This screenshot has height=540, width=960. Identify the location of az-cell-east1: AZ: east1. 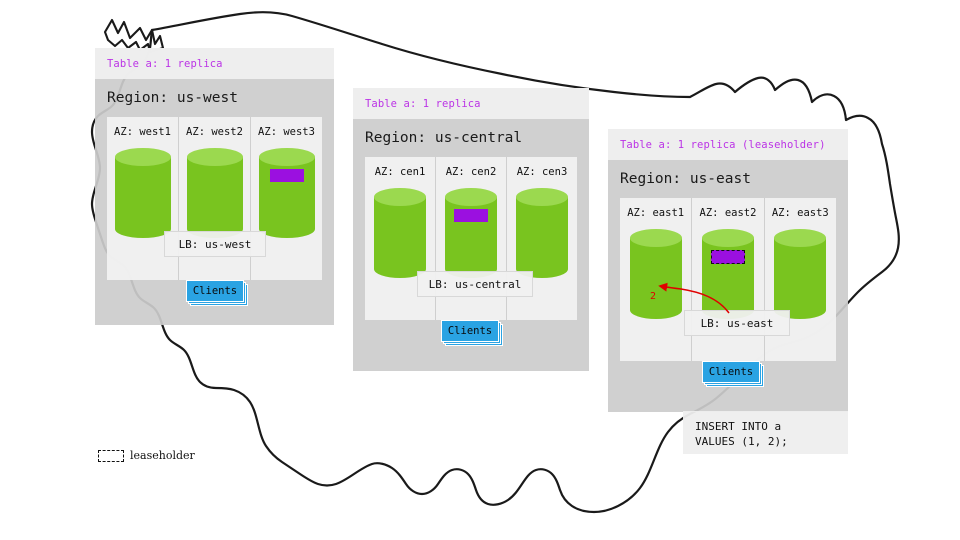
(655, 279).